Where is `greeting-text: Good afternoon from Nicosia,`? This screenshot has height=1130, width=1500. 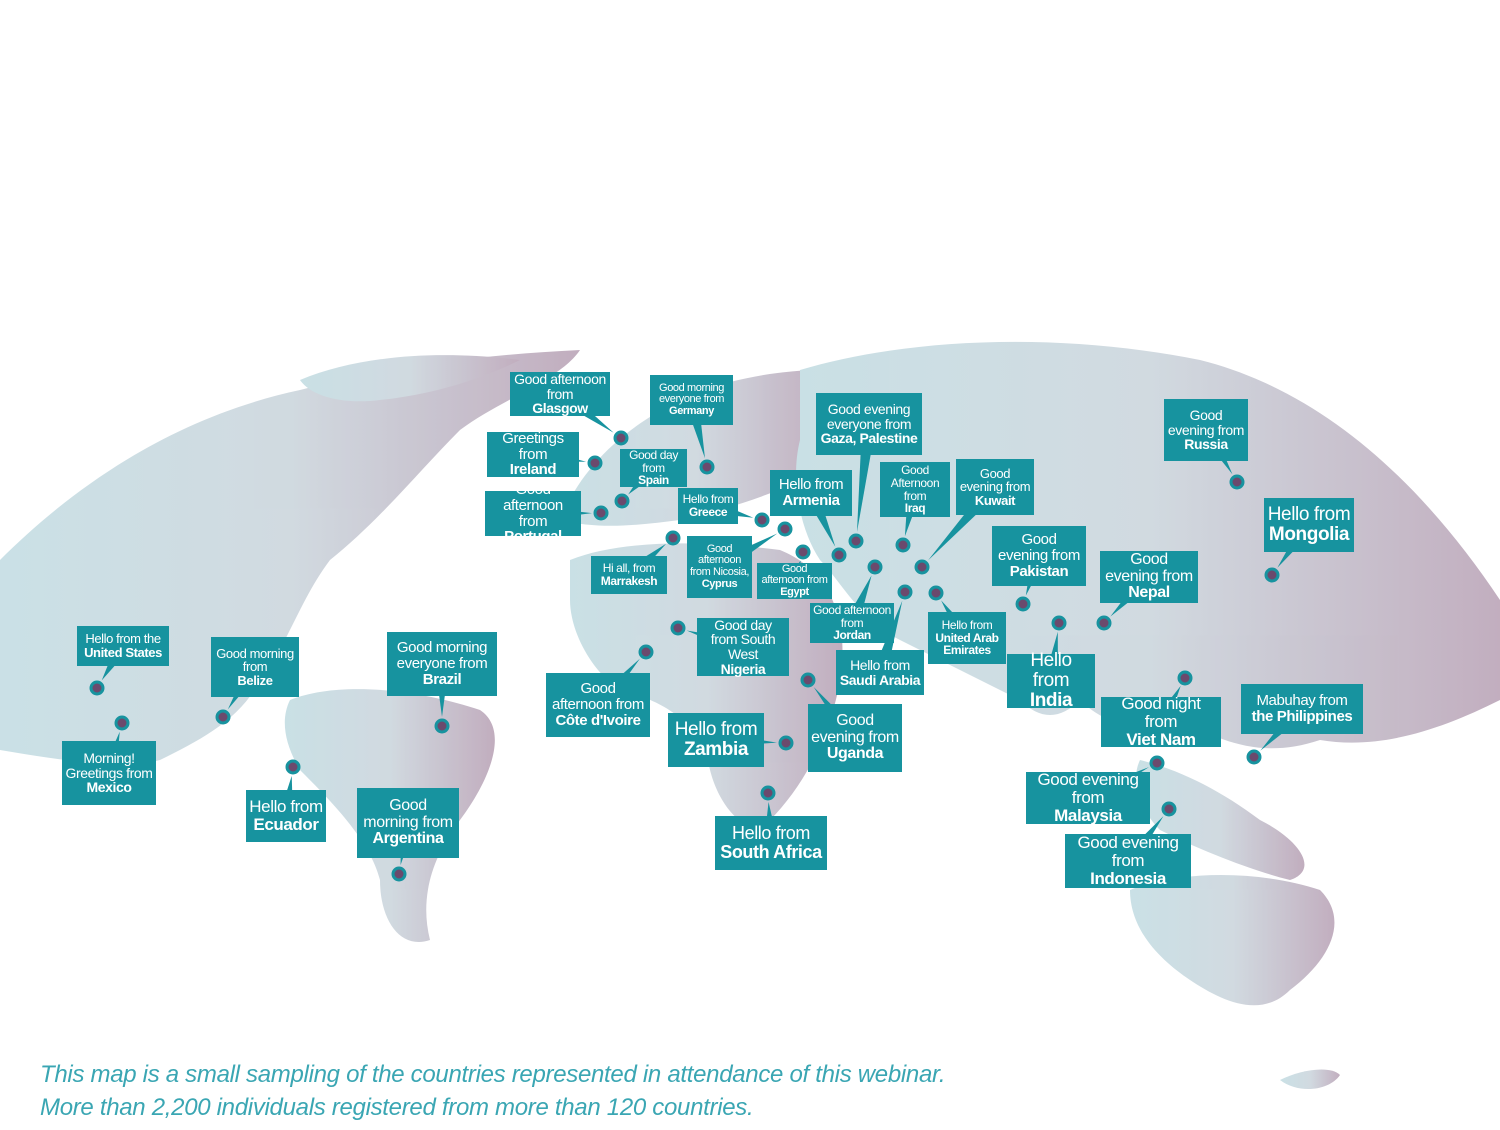
greeting-text: Good afternoon from Nicosia, is located at coordinates (719, 560).